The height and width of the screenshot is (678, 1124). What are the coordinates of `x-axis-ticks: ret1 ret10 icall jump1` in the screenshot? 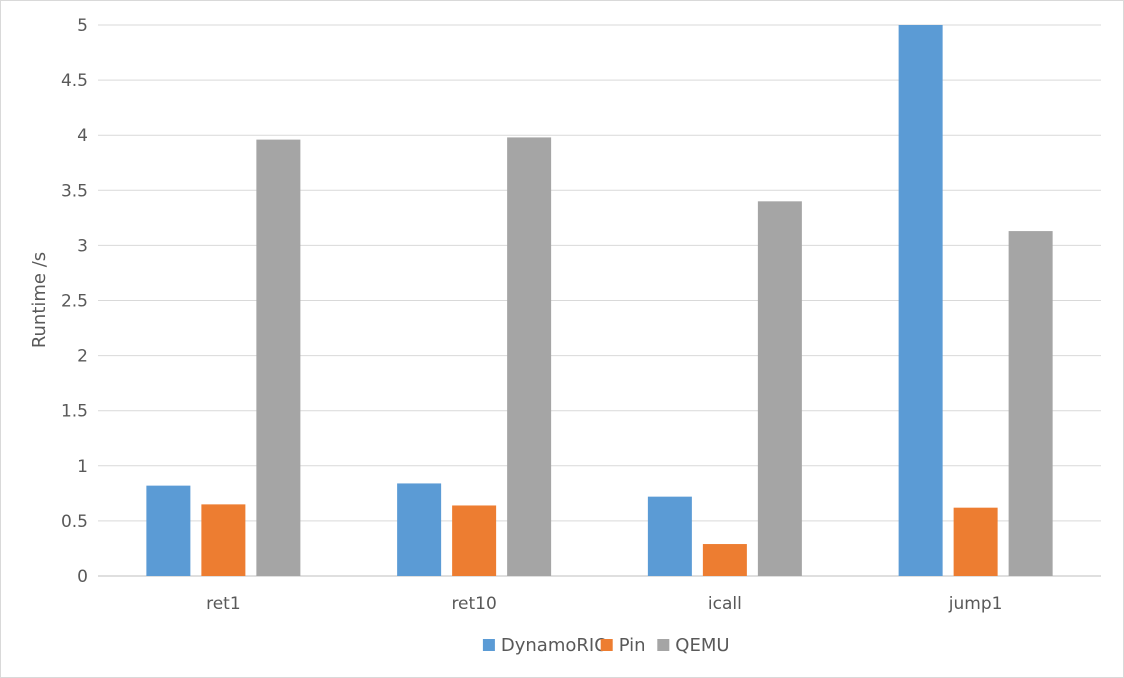 It's located at (604, 604).